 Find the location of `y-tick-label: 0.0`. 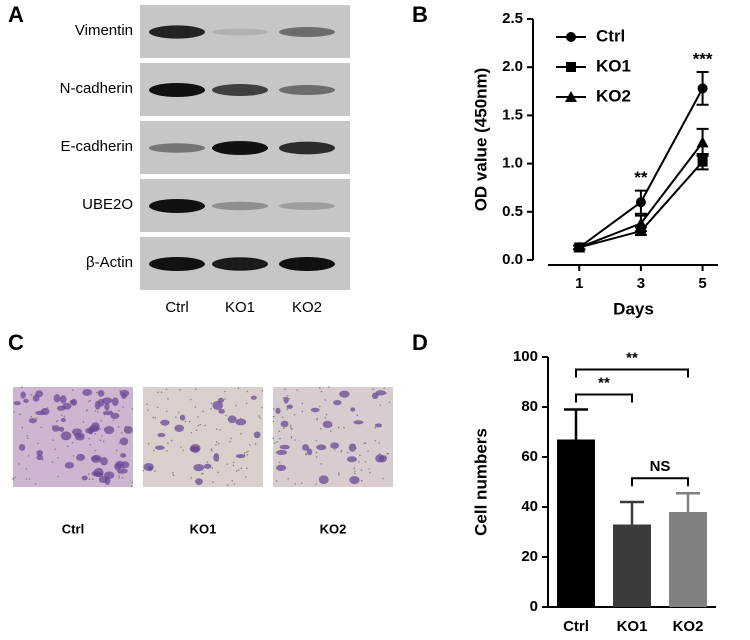

y-tick-label: 0.0 is located at coordinates (512, 259).